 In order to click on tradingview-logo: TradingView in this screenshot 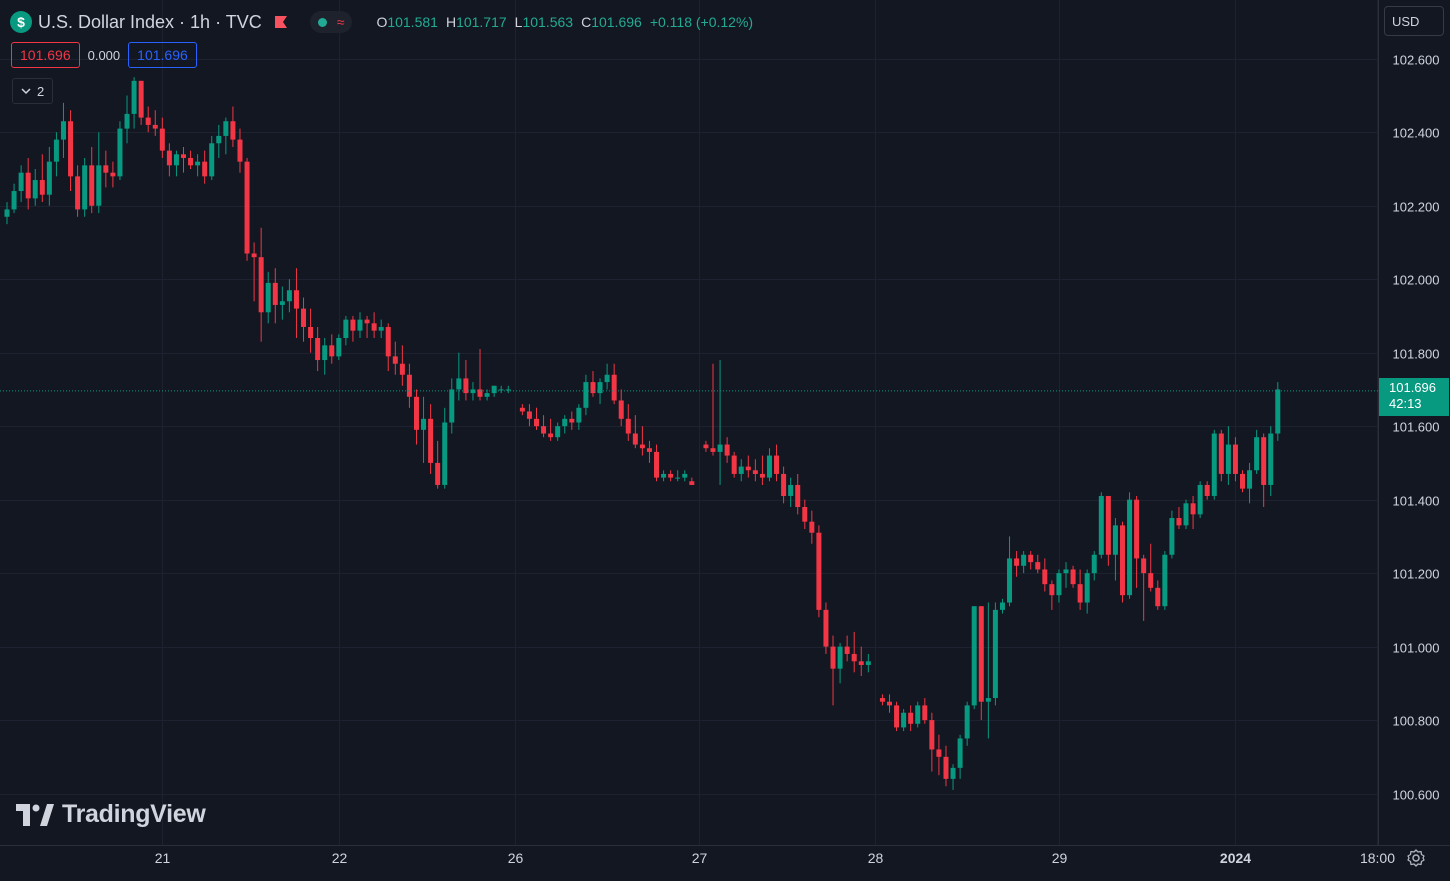, I will do `click(111, 814)`.